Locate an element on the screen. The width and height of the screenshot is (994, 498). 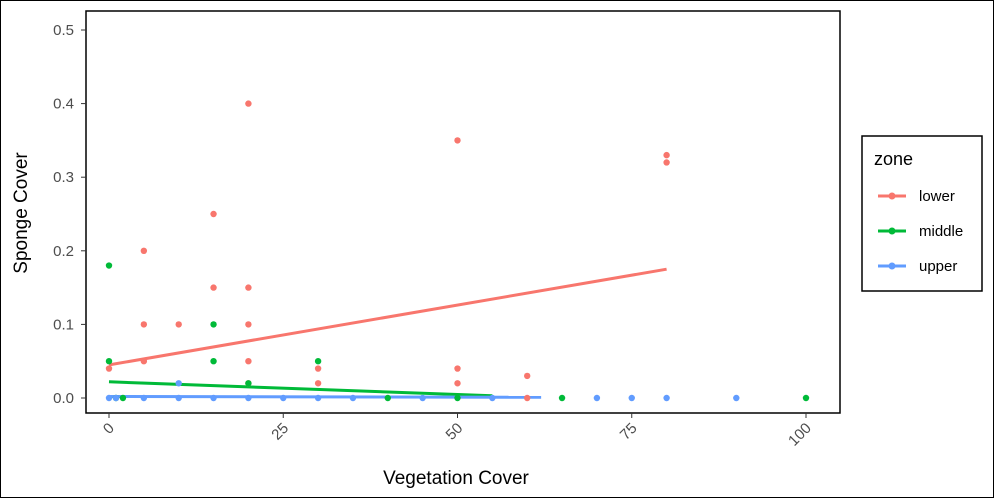
x-axis-title: Vegetation Cover is located at coordinates (456, 478).